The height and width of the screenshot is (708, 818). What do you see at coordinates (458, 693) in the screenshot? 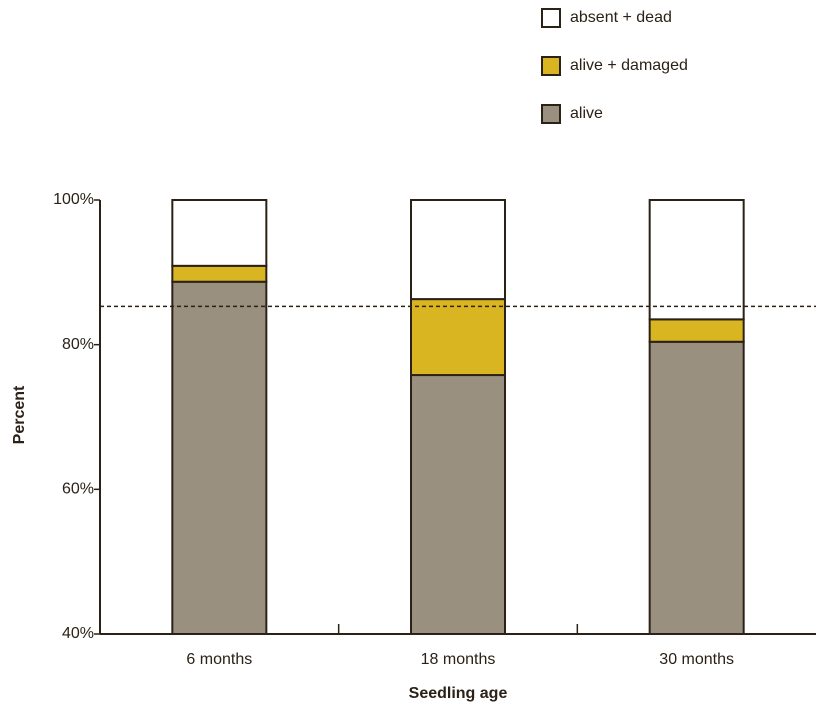
I see `x-axis-label: Seedling age` at bounding box center [458, 693].